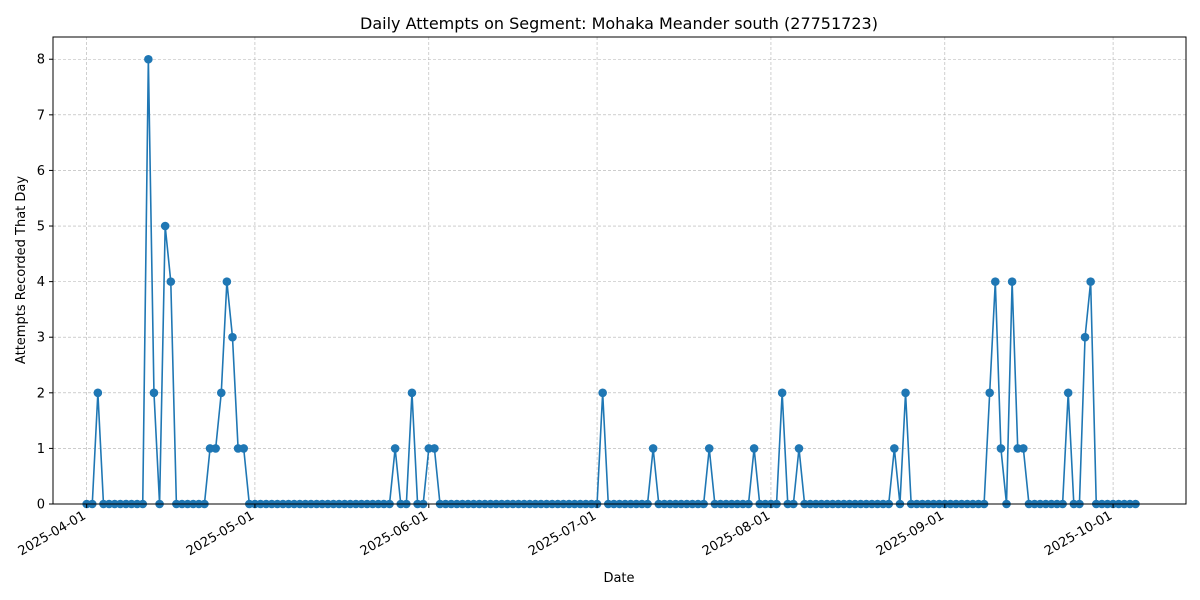 This screenshot has height=600, width=1200. What do you see at coordinates (41, 282) in the screenshot?
I see `y-tick-label: 4` at bounding box center [41, 282].